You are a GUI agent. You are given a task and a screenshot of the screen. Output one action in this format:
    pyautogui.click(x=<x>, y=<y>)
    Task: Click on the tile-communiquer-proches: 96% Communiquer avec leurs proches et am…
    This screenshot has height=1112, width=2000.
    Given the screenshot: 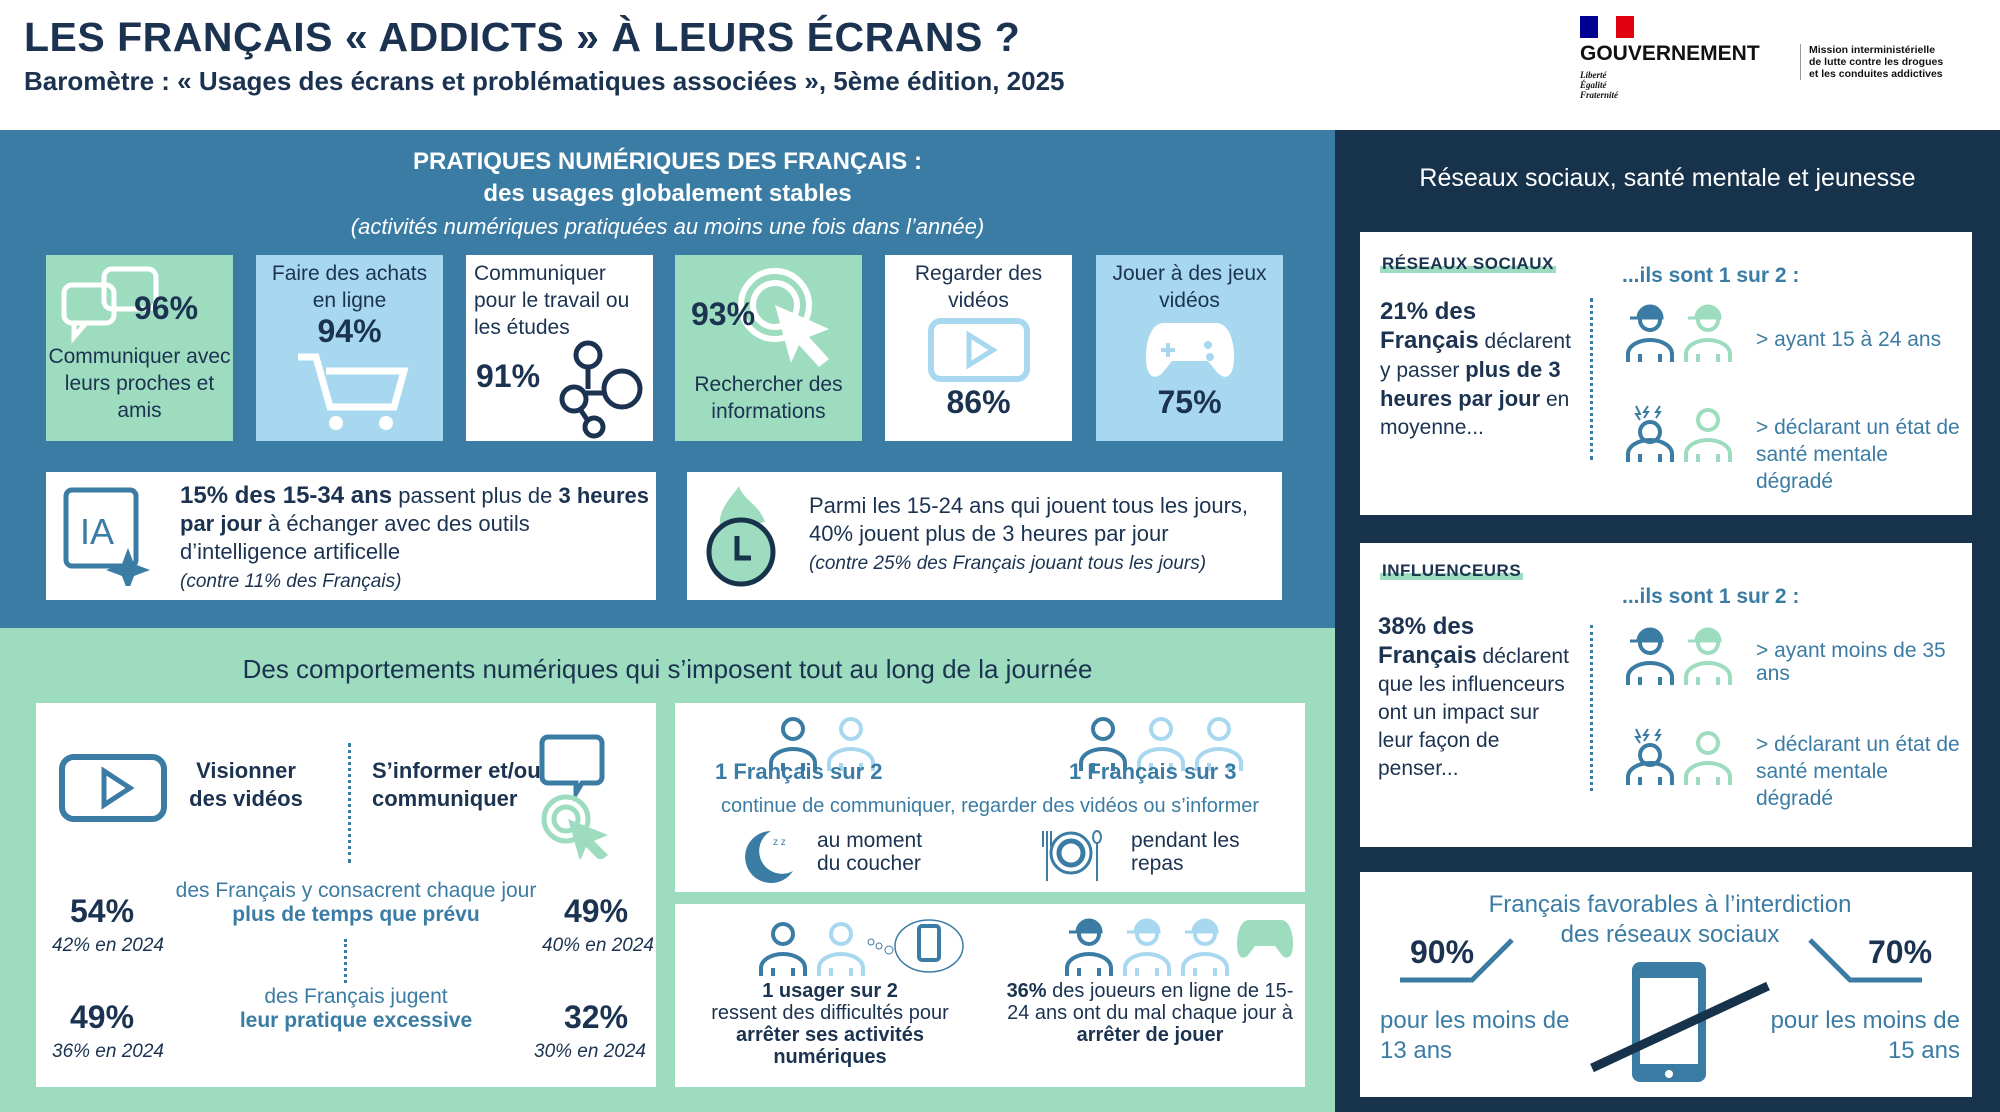 What is the action you would take?
    pyautogui.click(x=139, y=348)
    